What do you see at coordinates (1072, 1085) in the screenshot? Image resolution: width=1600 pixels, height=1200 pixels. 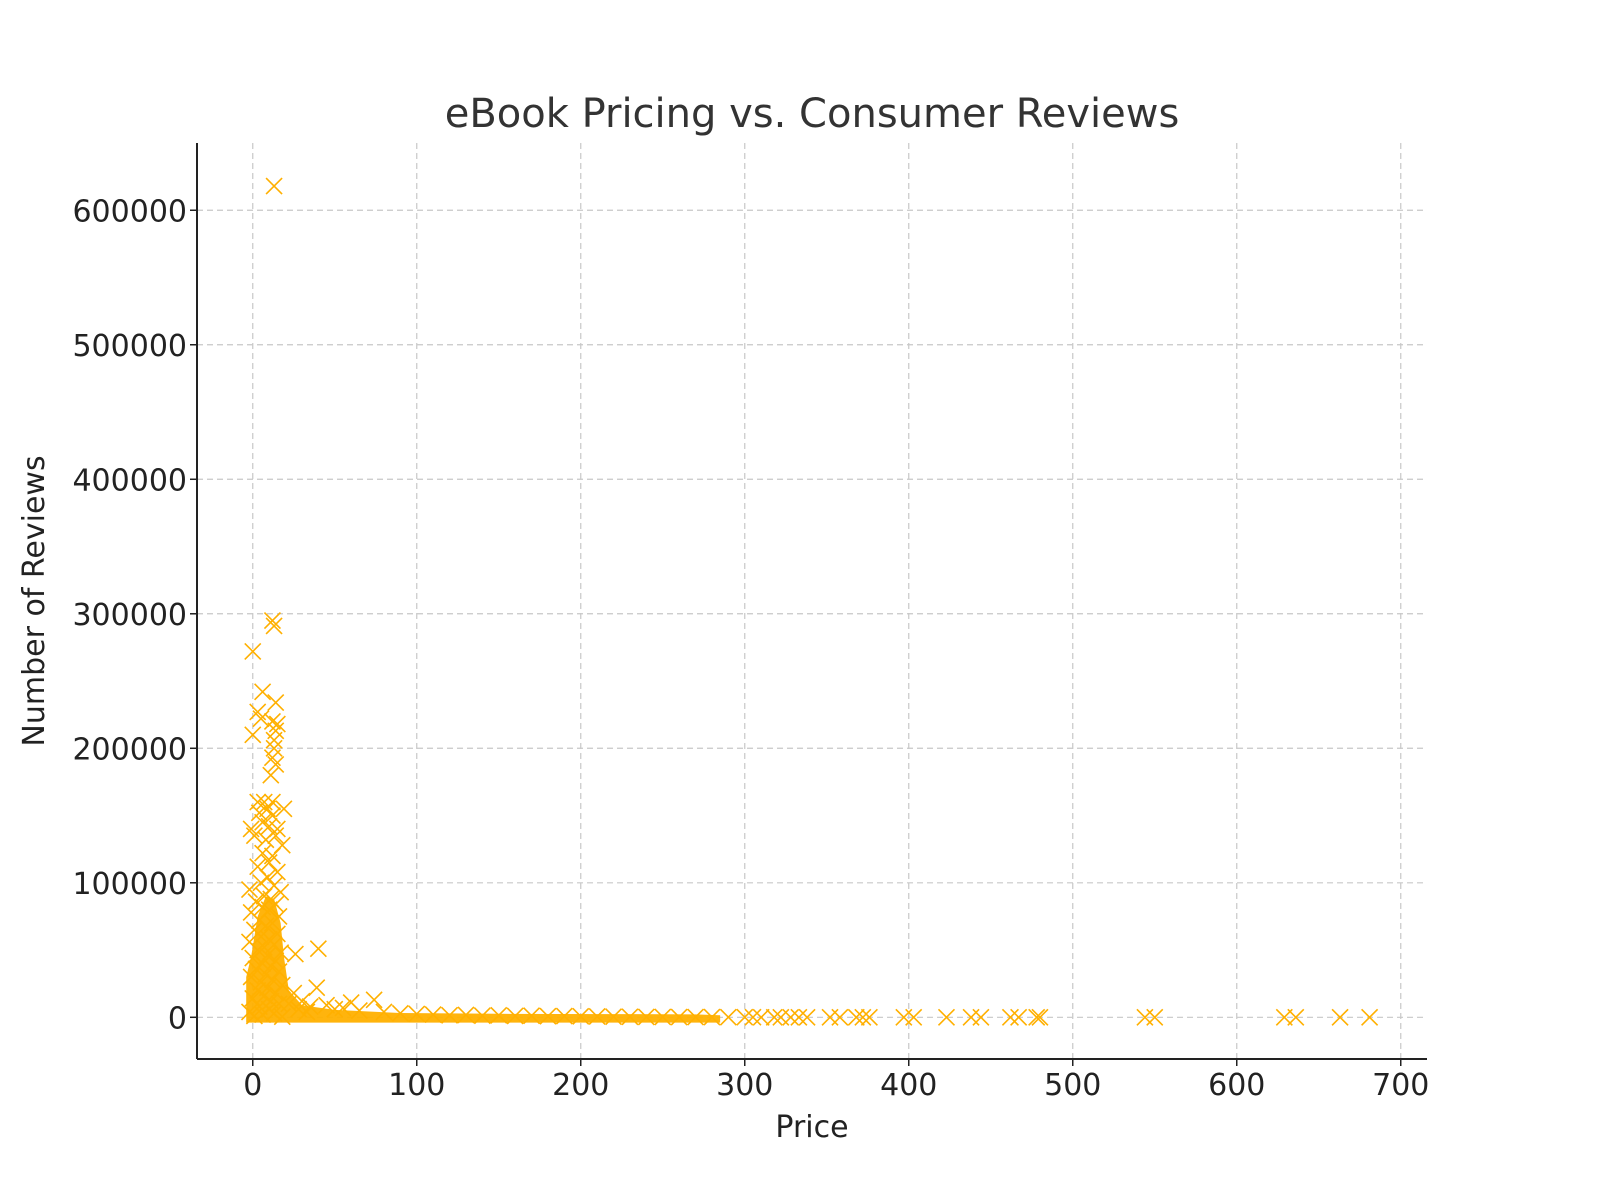 I see `x-tick-label: 500` at bounding box center [1072, 1085].